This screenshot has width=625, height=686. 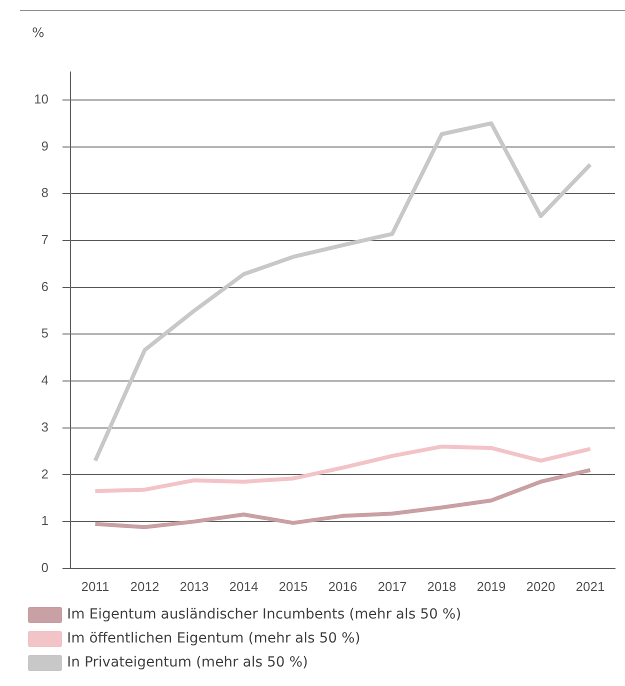 I want to click on legend-label: Im öffentlichen Eigentum (mehr als 50 %), so click(x=213, y=638).